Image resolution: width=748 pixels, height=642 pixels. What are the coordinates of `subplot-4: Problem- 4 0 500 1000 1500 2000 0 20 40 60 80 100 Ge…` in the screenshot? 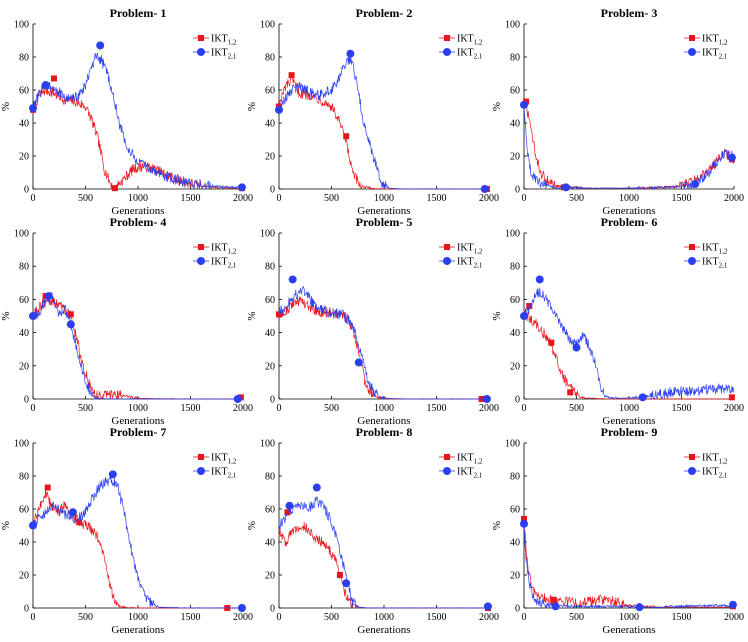 It's located at (126, 321).